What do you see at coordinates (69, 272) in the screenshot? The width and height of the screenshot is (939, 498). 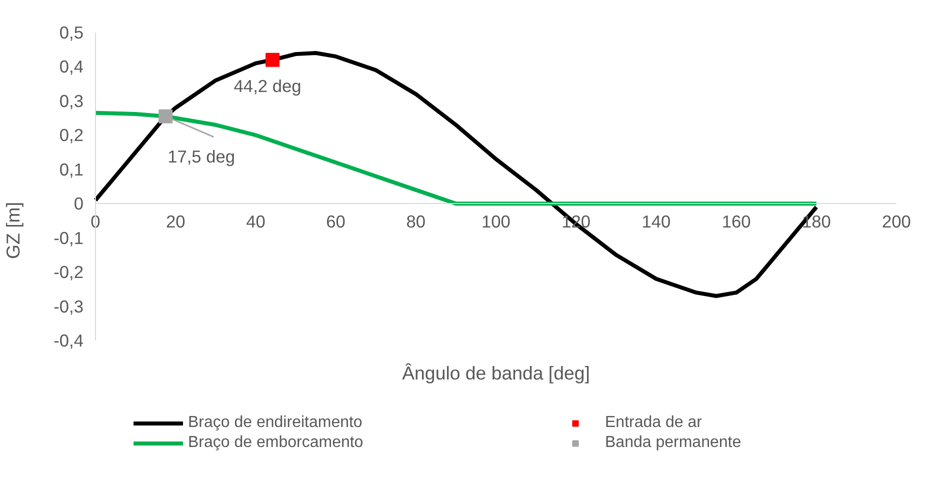 I see `y-tick-label: -0,2` at bounding box center [69, 272].